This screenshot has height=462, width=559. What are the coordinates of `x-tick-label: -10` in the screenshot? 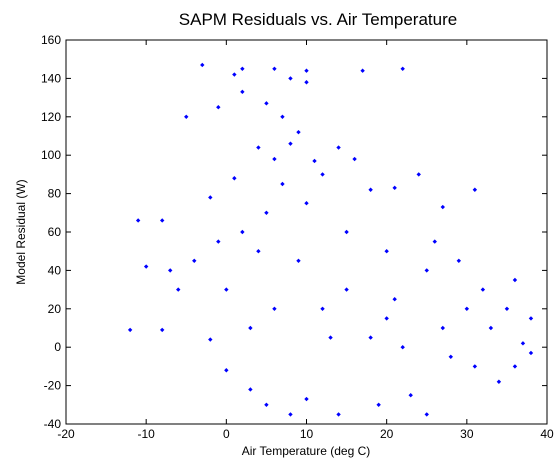 It's located at (146, 434).